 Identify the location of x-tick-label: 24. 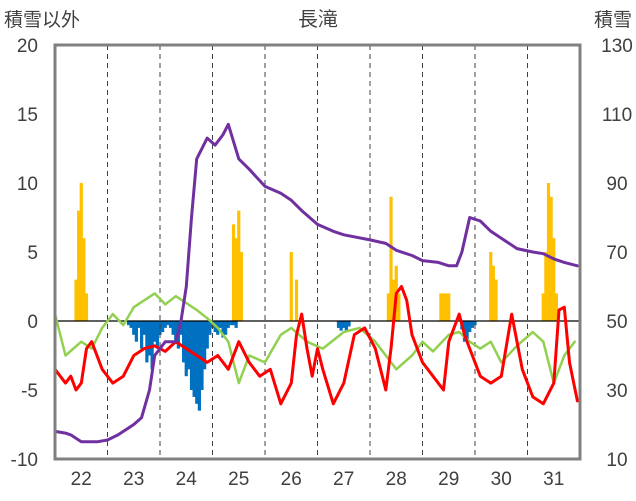
(187, 479).